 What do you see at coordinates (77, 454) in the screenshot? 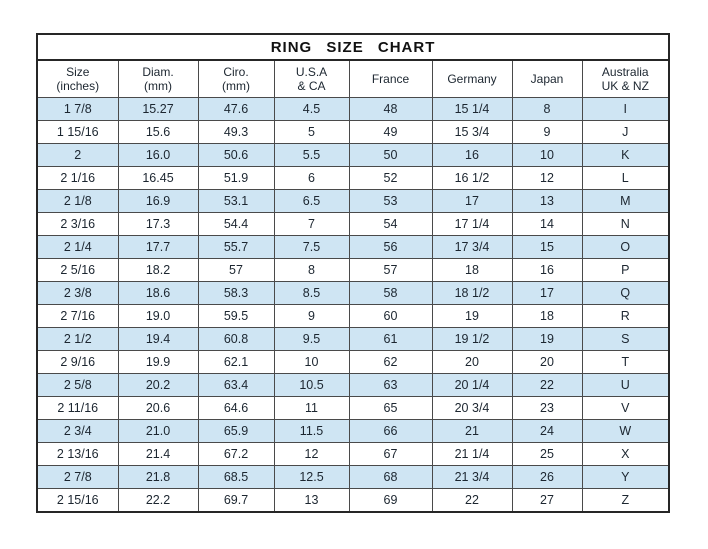
I see `table-cell: 2 13/16` at bounding box center [77, 454].